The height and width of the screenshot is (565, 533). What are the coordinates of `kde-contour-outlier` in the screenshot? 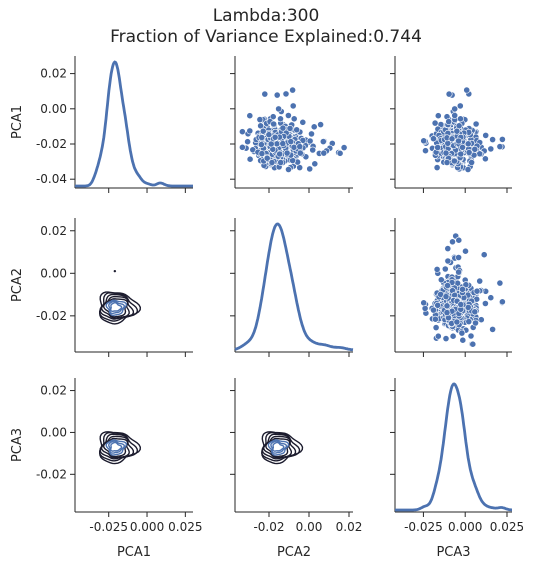 It's located at (115, 271).